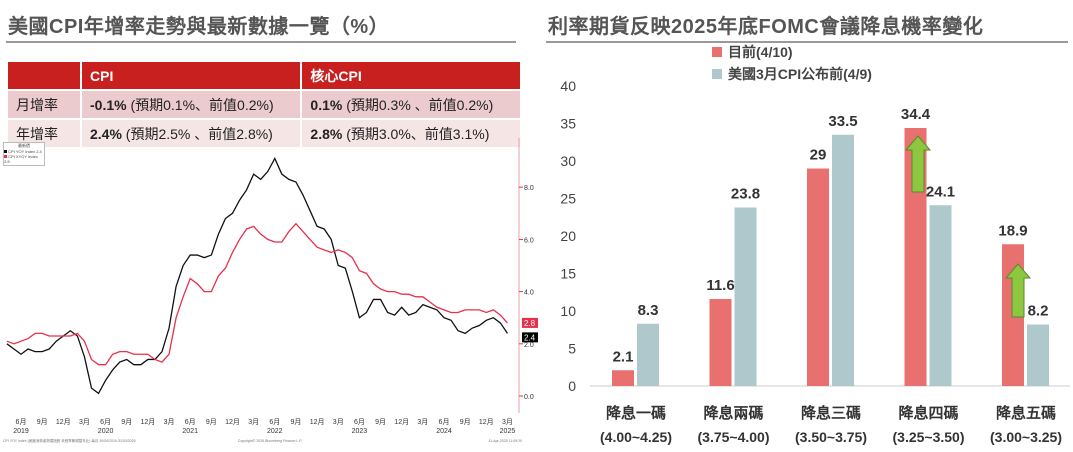 The width and height of the screenshot is (1073, 452). What do you see at coordinates (1026, 437) in the screenshot?
I see `category-range: (3.00~3.25)` at bounding box center [1026, 437].